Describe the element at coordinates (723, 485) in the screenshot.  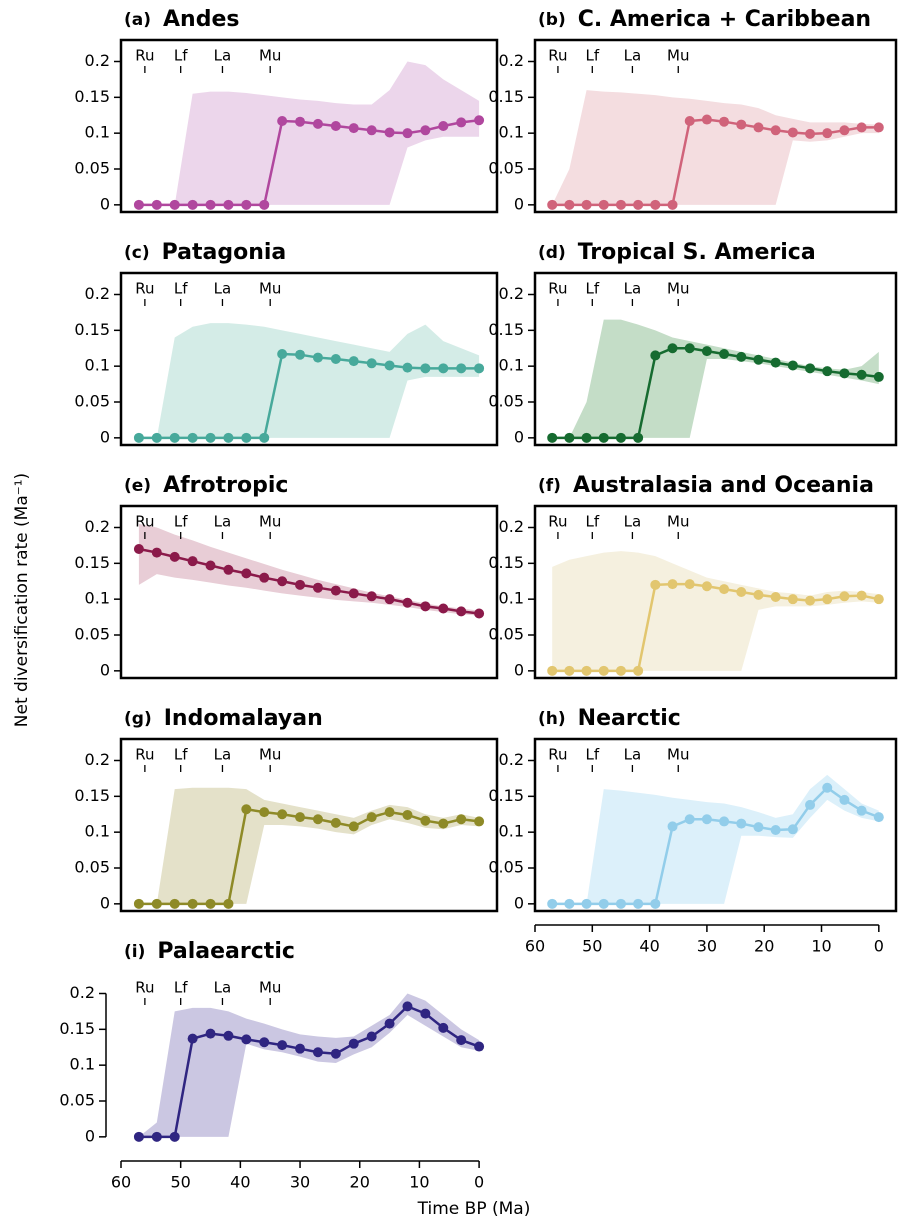
I see `panel-title: Australasia and Oceania` at that location.